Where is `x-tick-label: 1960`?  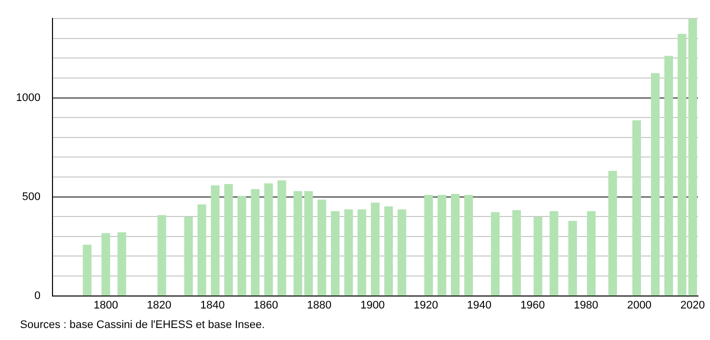
x-tick-label: 1960 is located at coordinates (532, 305).